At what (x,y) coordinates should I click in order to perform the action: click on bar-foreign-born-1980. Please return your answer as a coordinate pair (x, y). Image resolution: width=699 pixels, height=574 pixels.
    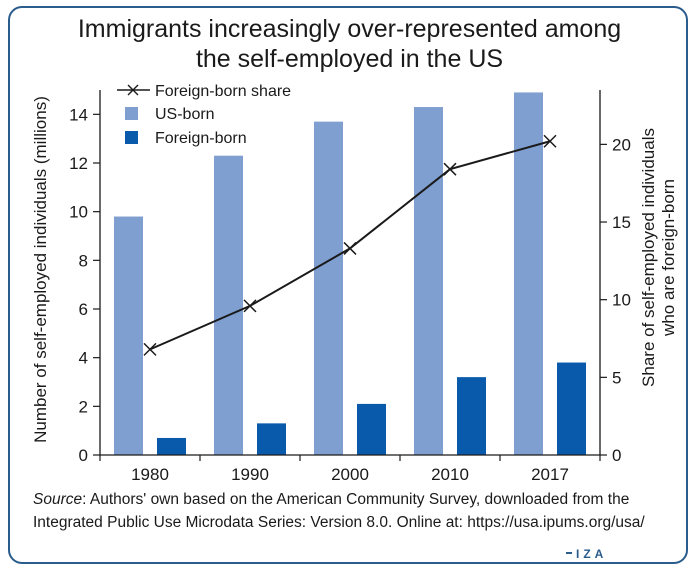
    Looking at the image, I should click on (171, 446).